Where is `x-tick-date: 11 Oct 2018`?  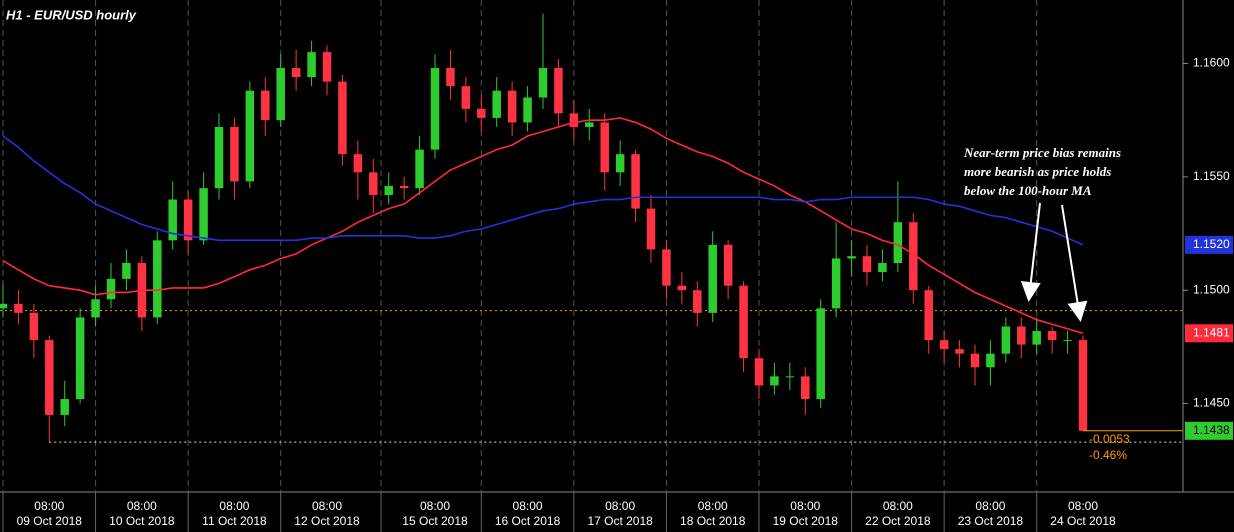 x-tick-date: 11 Oct 2018 is located at coordinates (234, 521).